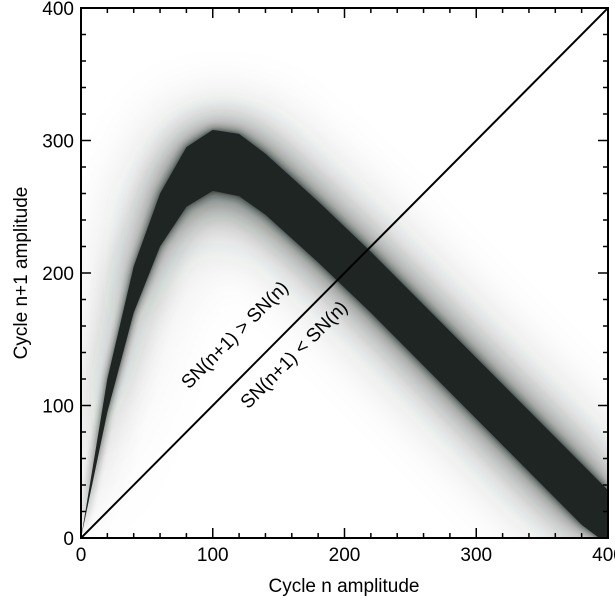 Image resolution: width=615 pixels, height=603 pixels. Describe the element at coordinates (21, 273) in the screenshot. I see `y-axis-title: Cycle n+1 amplitude` at that location.